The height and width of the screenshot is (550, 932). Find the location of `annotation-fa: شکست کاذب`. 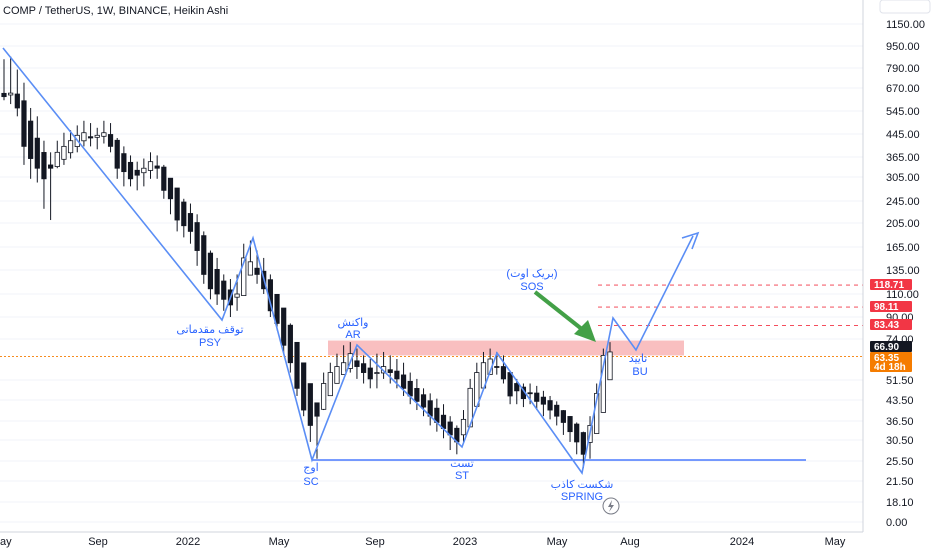

annotation-fa: شکست کاذب is located at coordinates (582, 485).